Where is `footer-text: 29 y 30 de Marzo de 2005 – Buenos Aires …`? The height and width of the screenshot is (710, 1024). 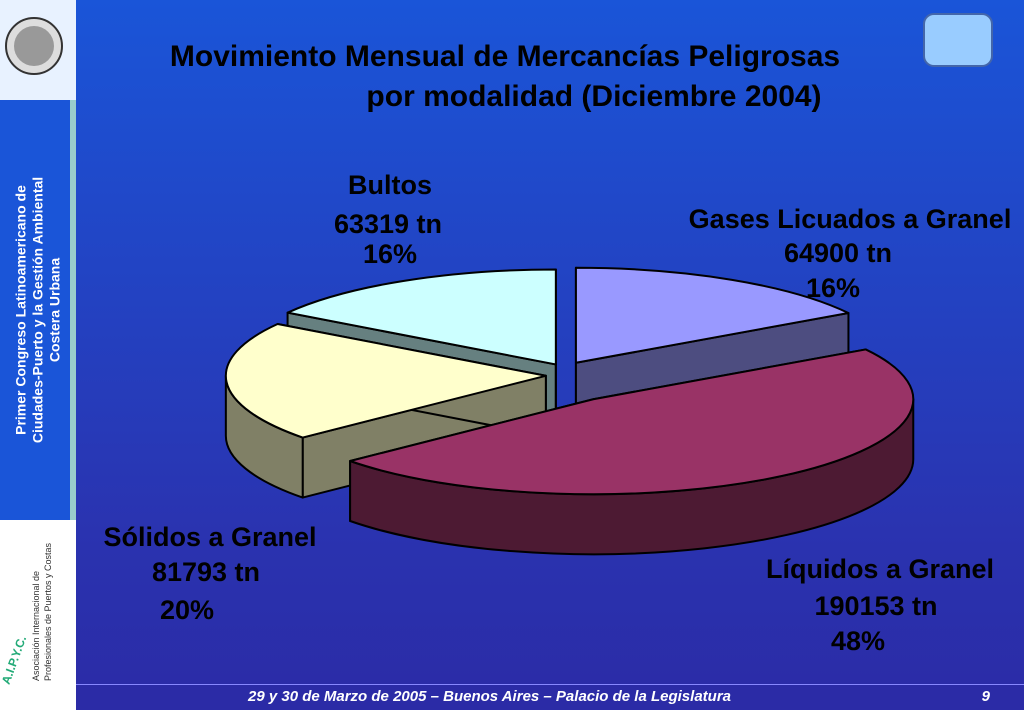 footer-text: 29 y 30 de Marzo de 2005 – Buenos Aires … is located at coordinates (489, 696).